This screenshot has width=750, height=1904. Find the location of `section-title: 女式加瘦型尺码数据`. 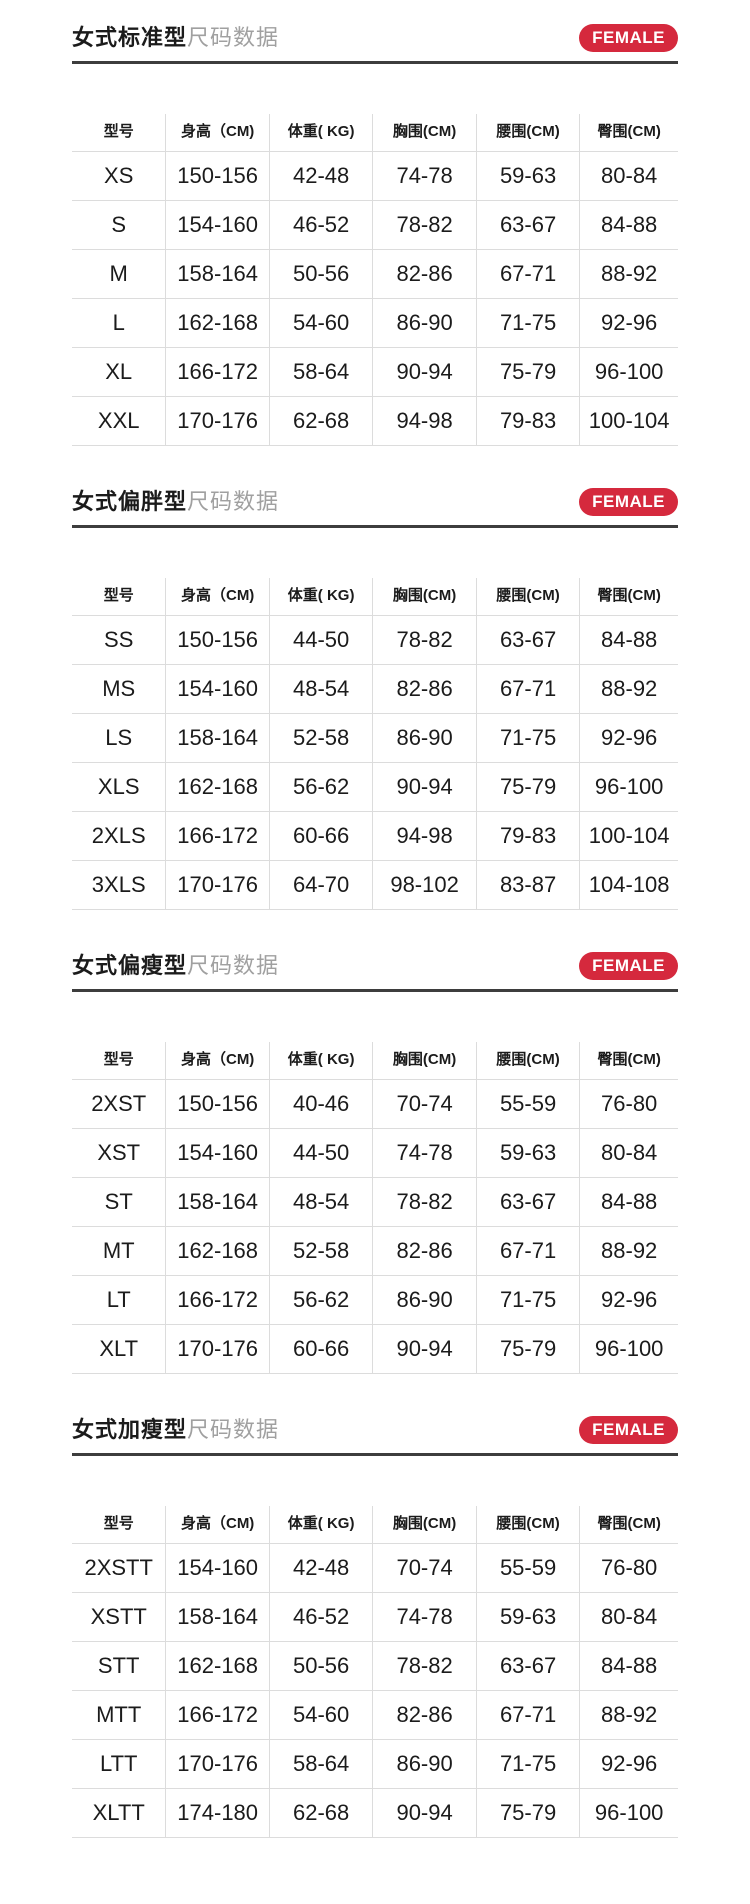

section-title: 女式加瘦型尺码数据 is located at coordinates (175, 1431).